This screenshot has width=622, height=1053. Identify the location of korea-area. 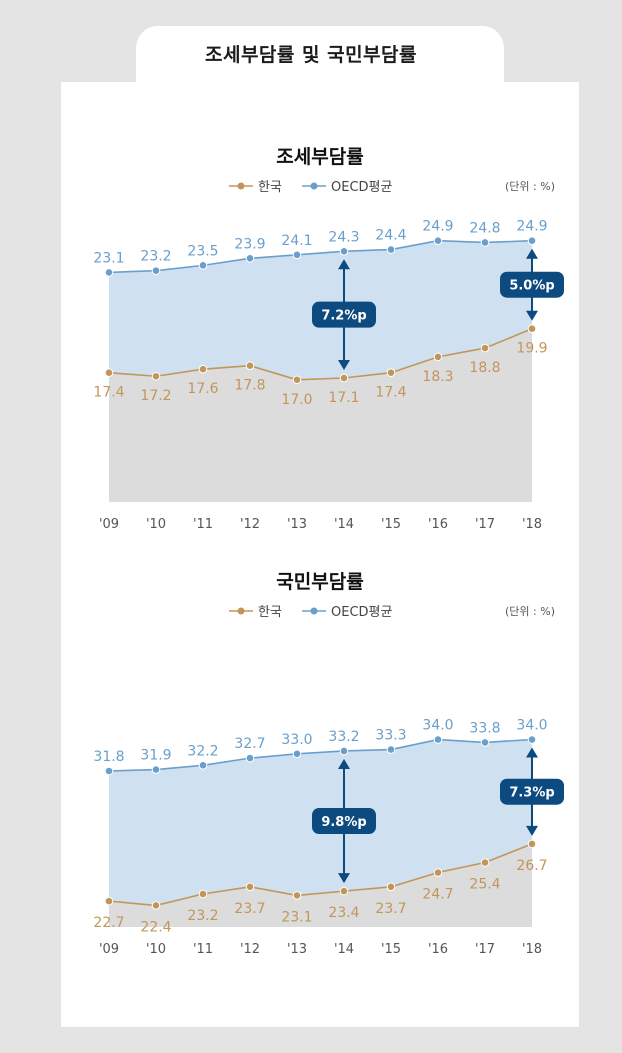
(320, 415).